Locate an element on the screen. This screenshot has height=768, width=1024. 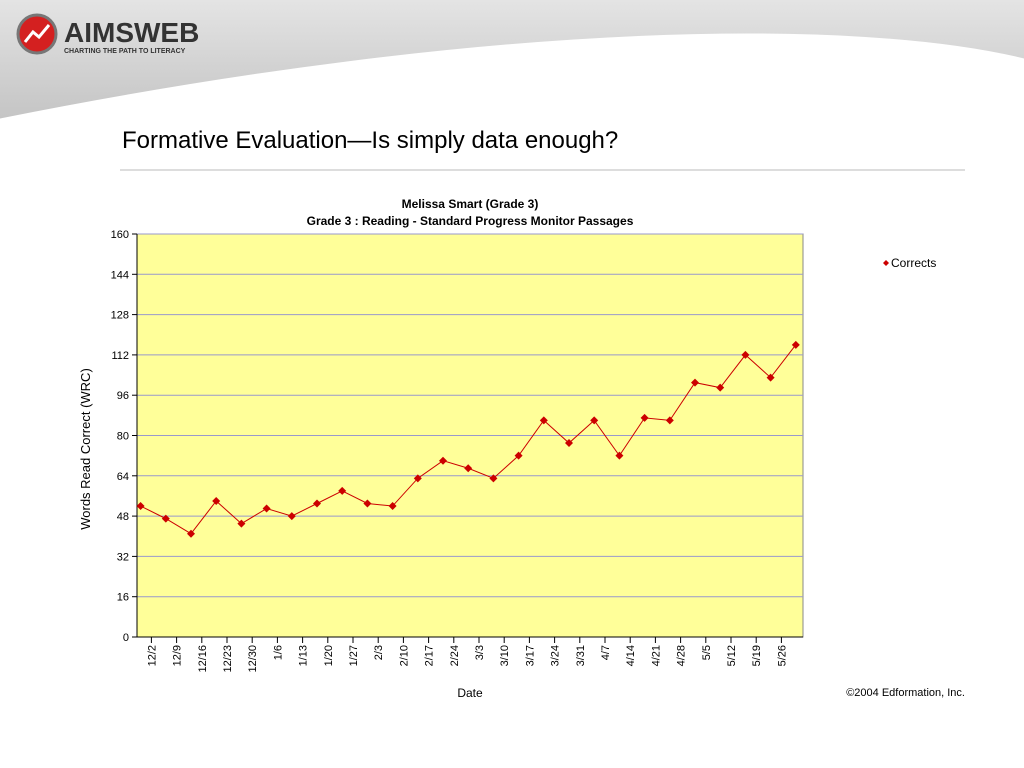
y-tick-label: 48 is located at coordinates (123, 517).